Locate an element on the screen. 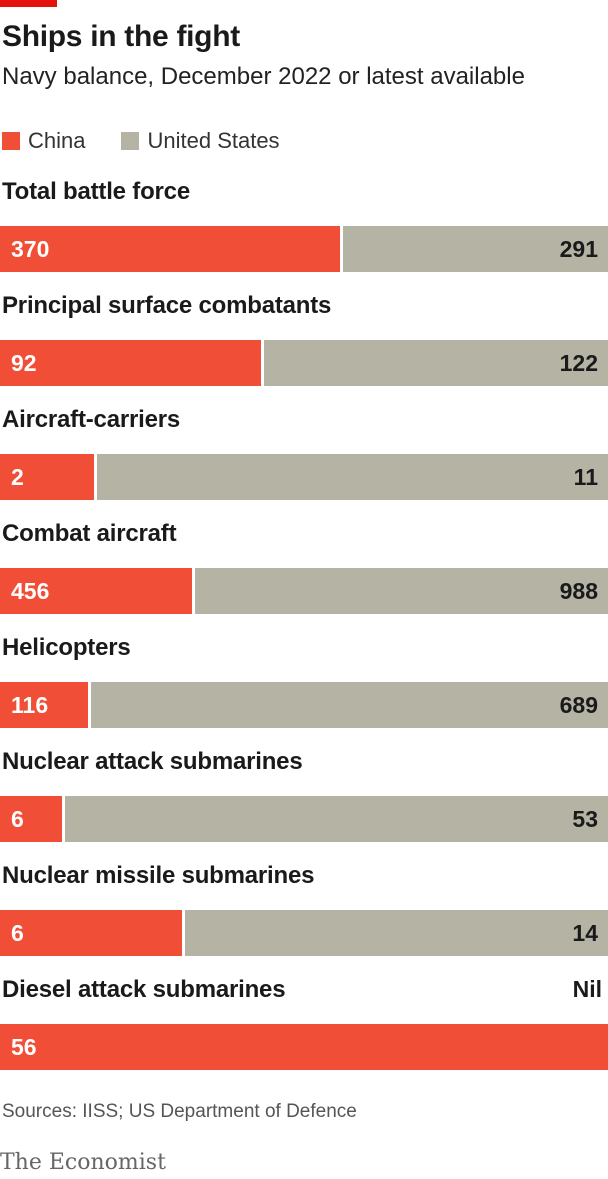  brand-tag is located at coordinates (28, 3).